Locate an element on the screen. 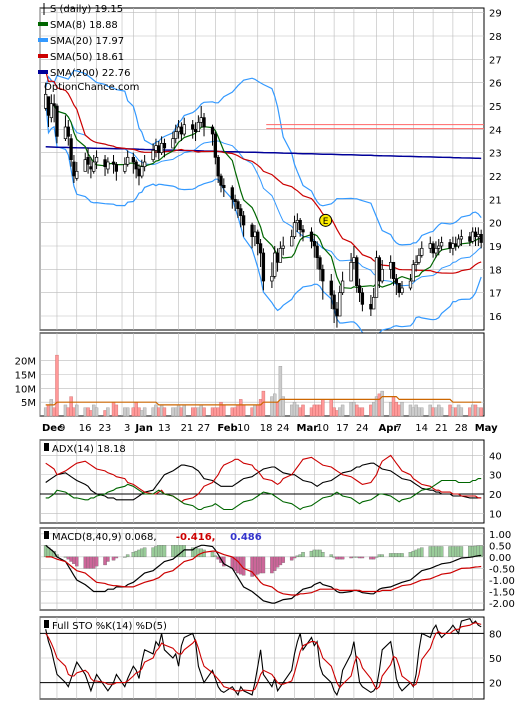 Image resolution: width=526 pixels, height=710 pixels. y-tick-label: 24 is located at coordinates (495, 130).